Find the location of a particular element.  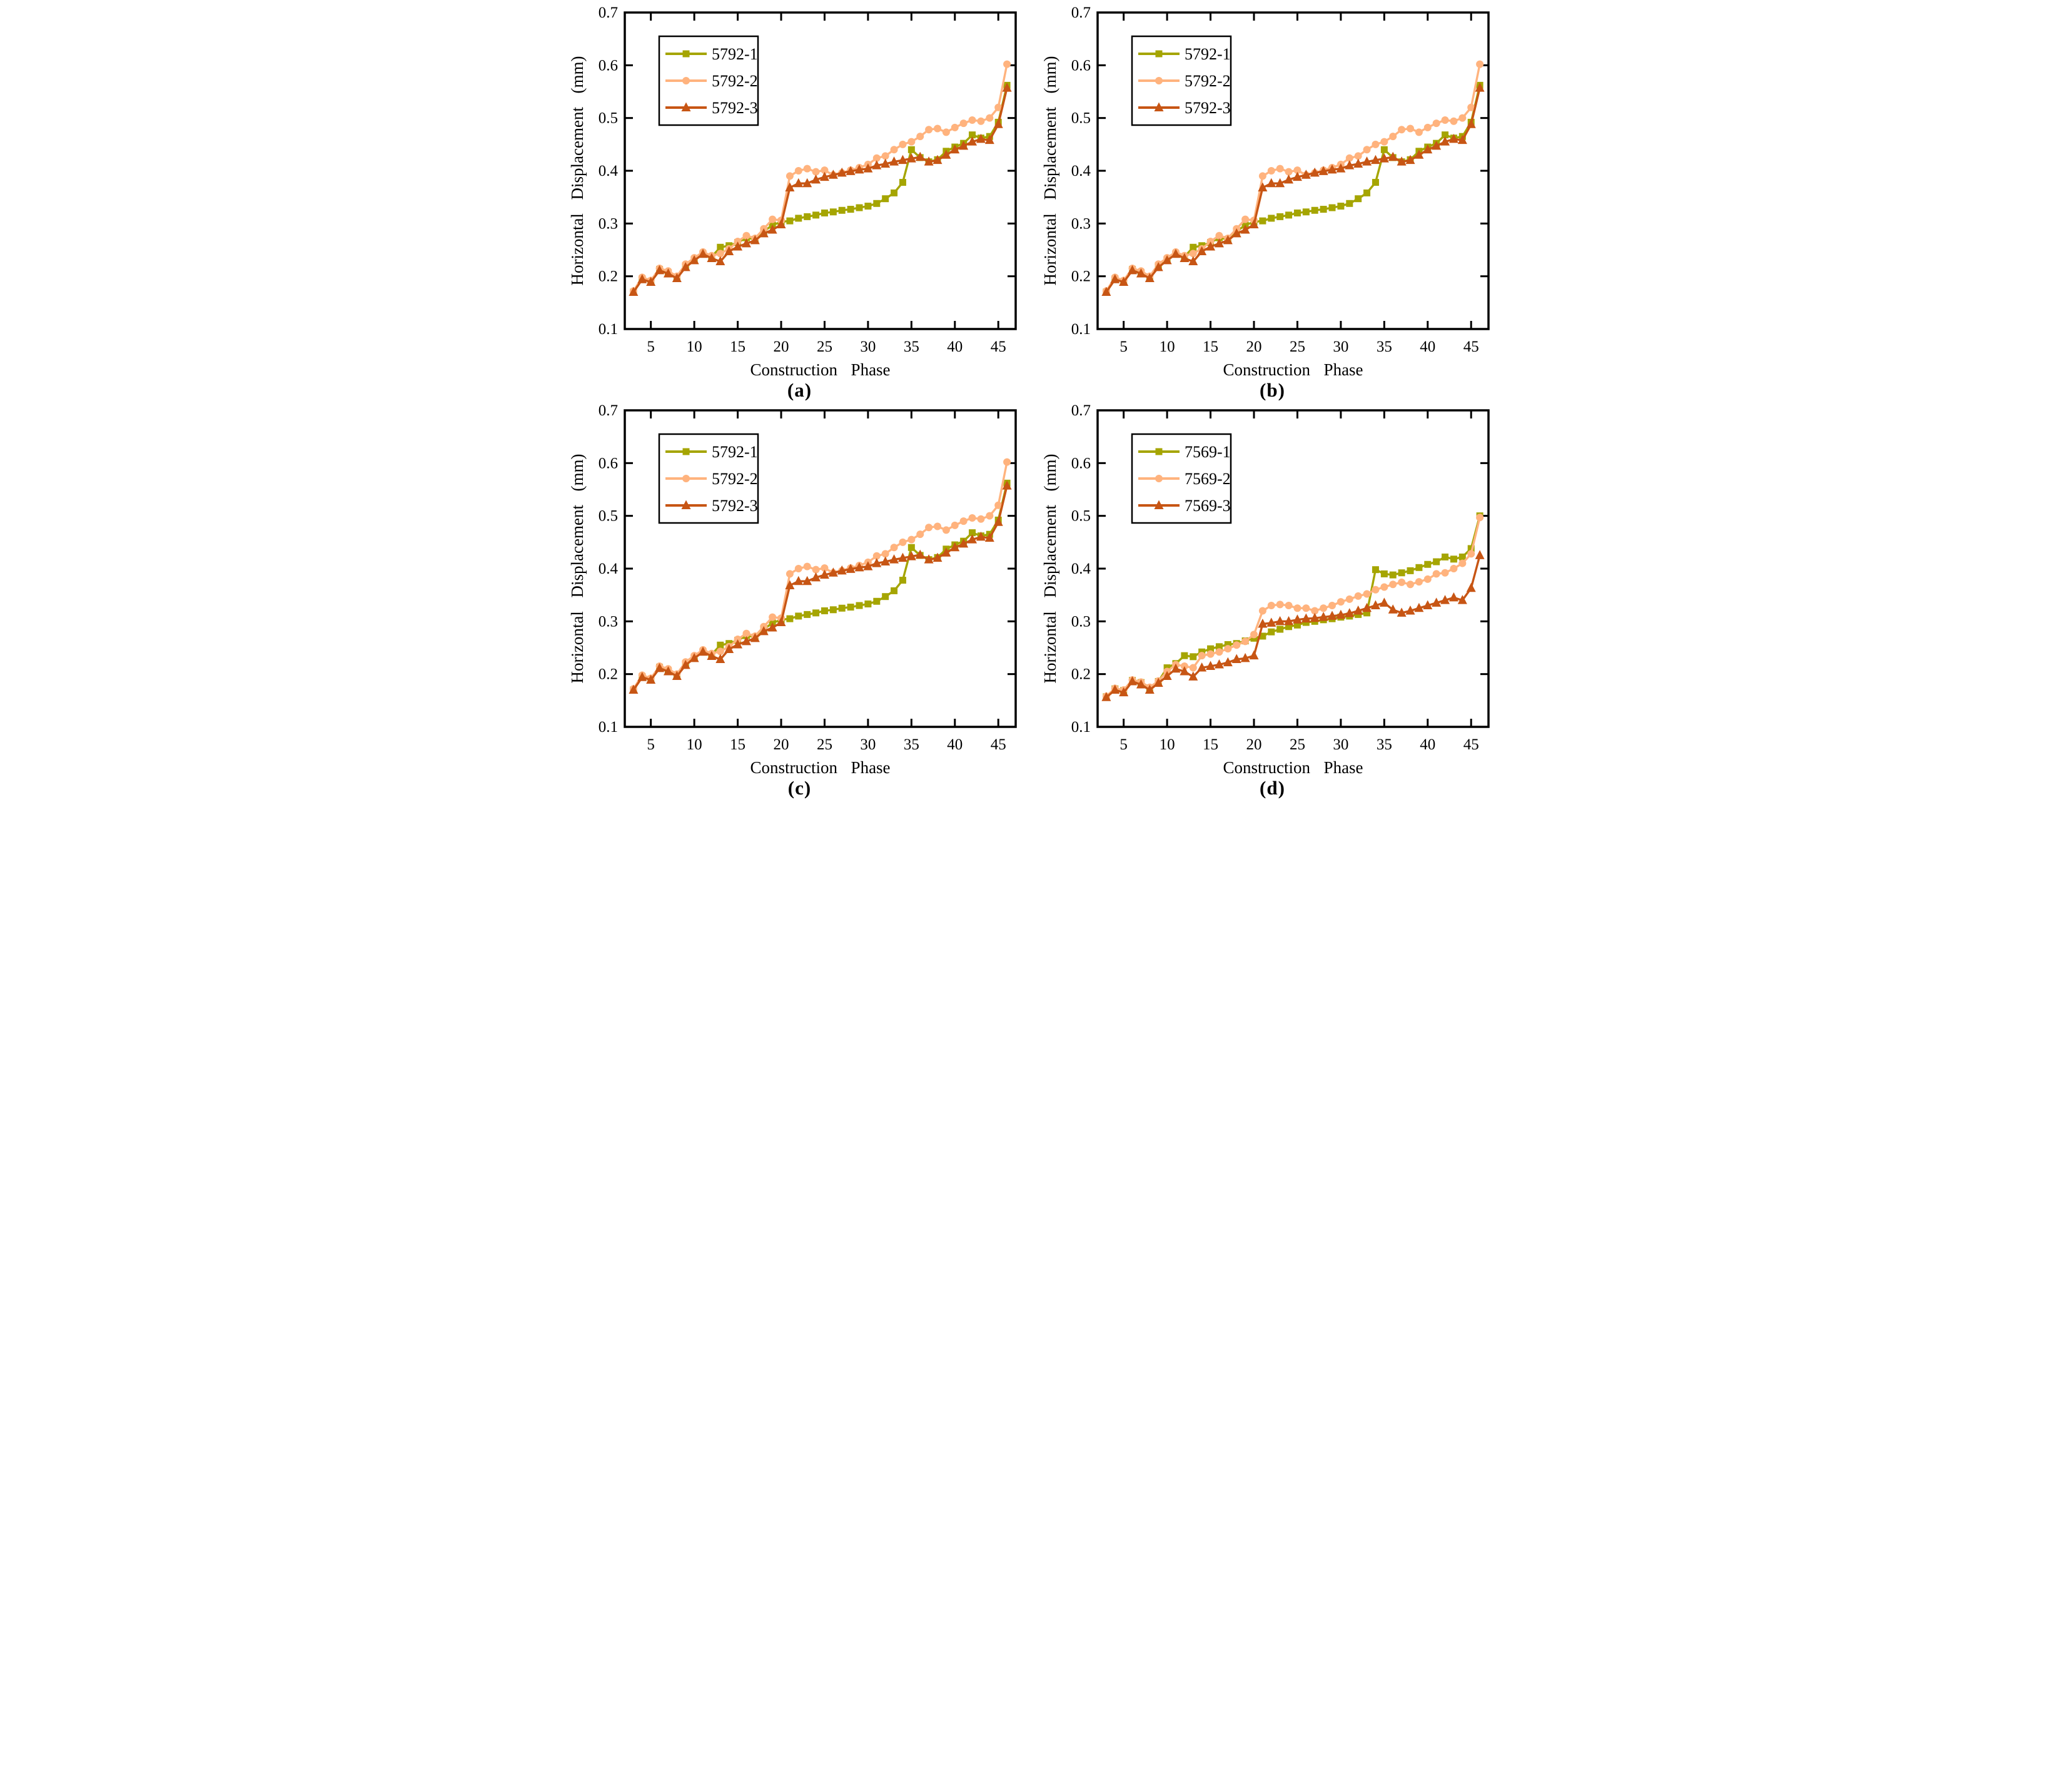

legend-item-7569-3: 7569-3 is located at coordinates (1184, 506).